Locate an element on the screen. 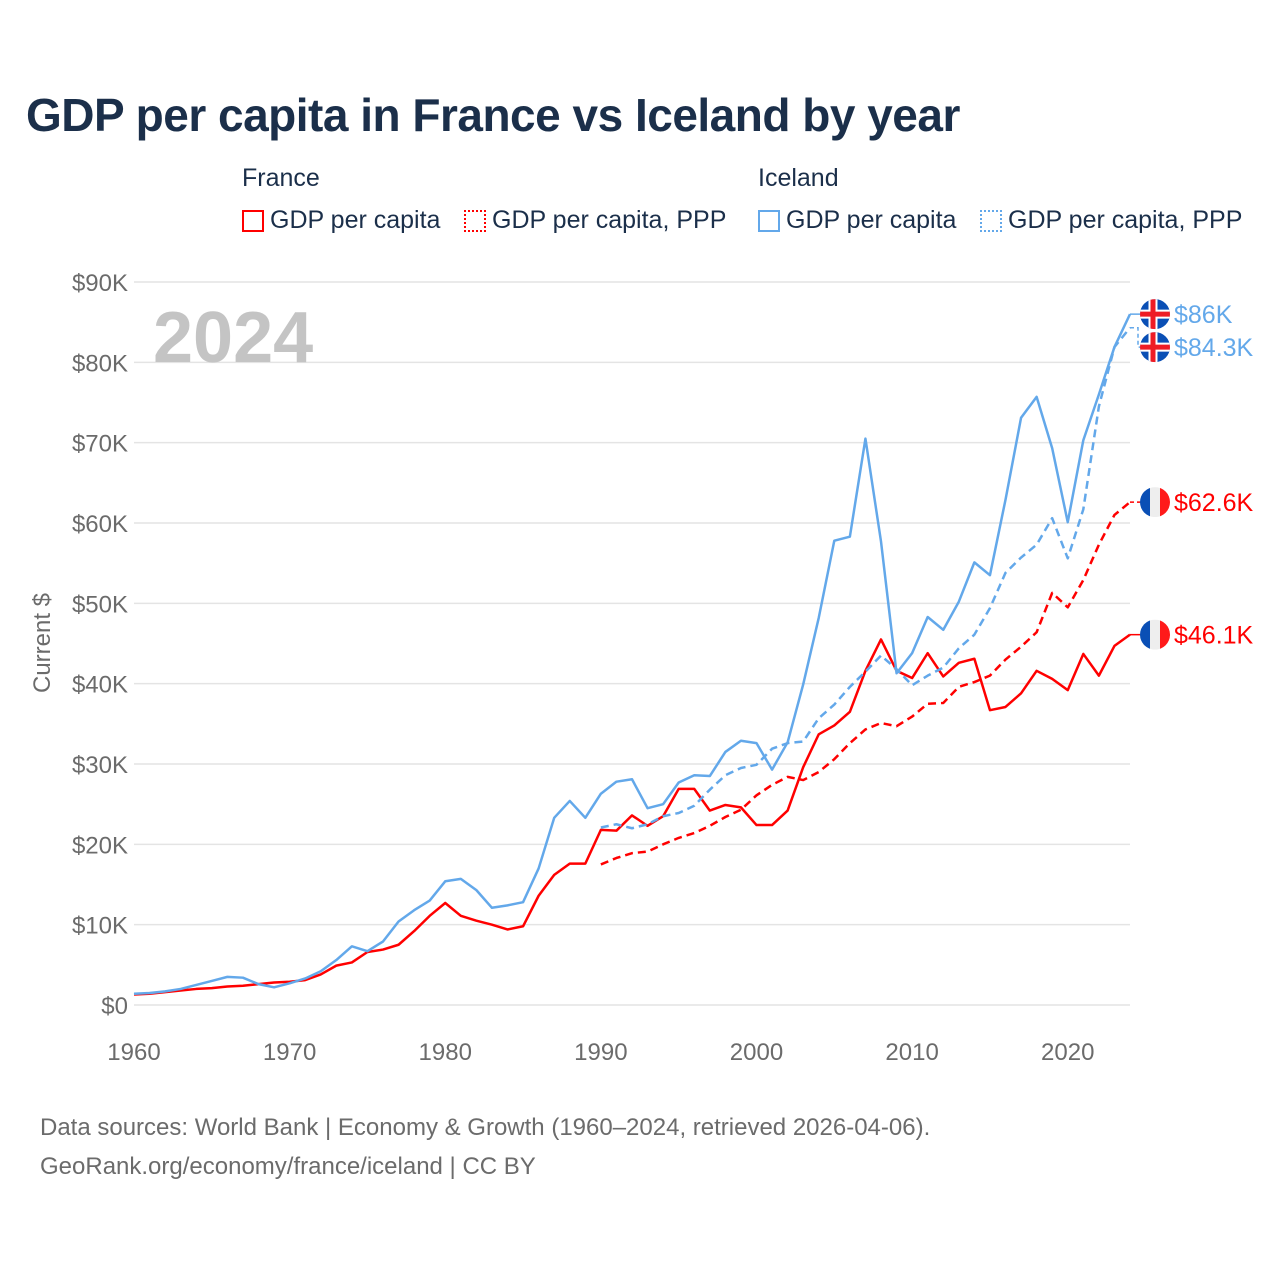 The height and width of the screenshot is (1280, 1280). x-tick-label: 2000 is located at coordinates (756, 1052).